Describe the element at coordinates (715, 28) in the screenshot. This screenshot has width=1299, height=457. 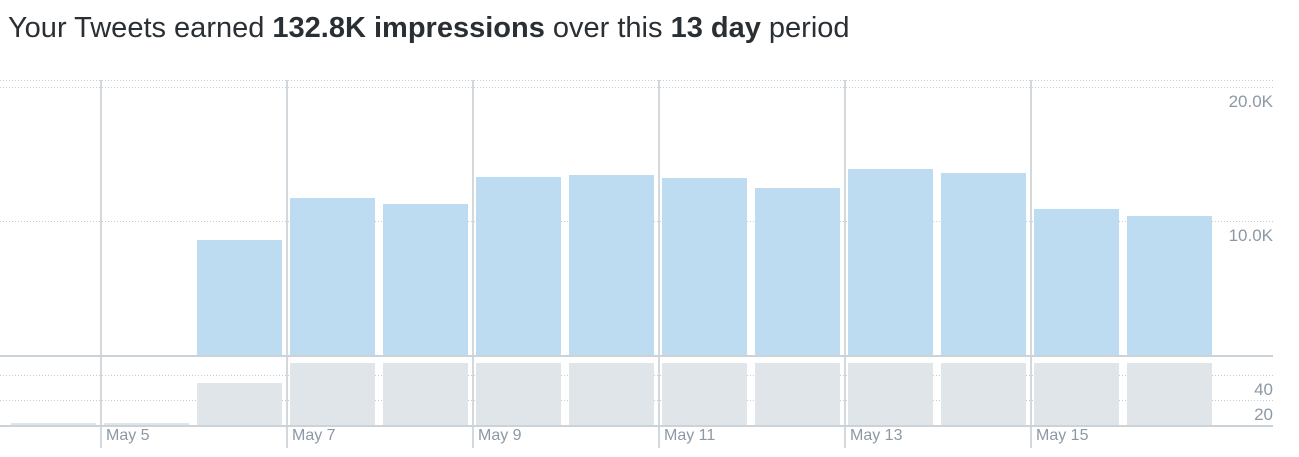
I see `period-length: 13 day` at that location.